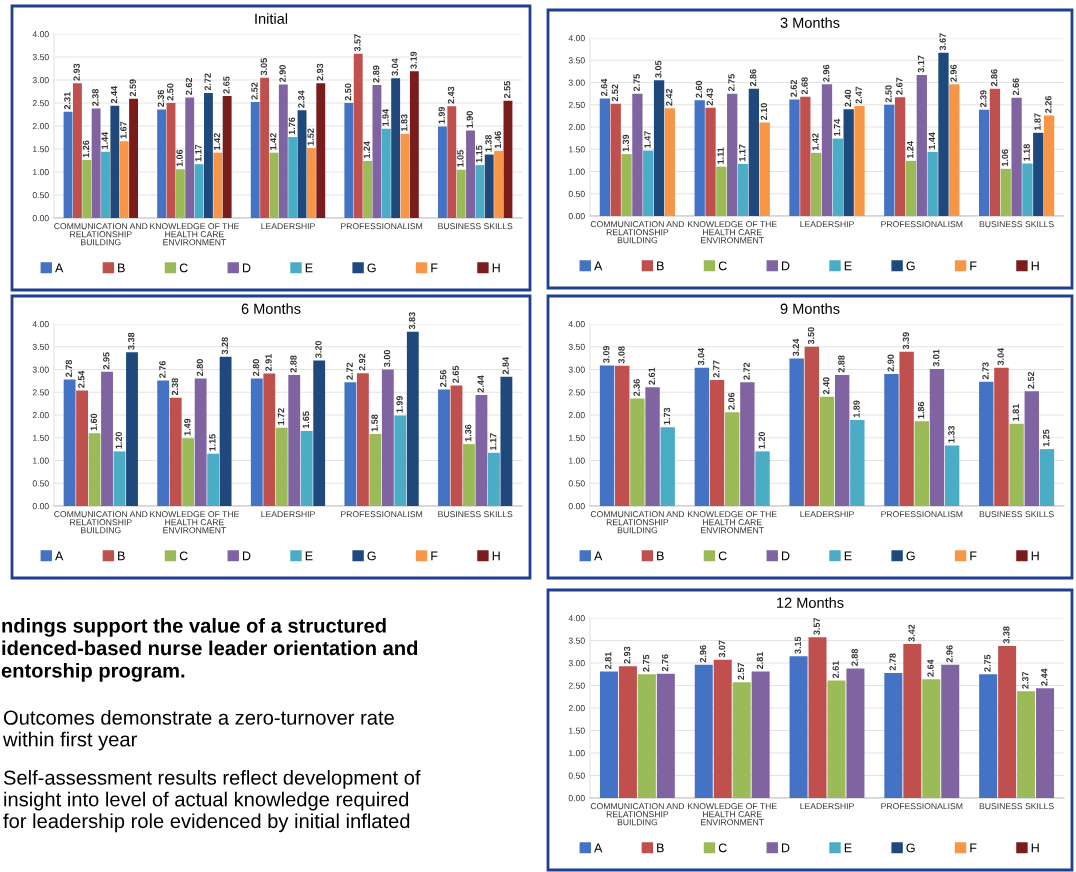  What do you see at coordinates (942, 42) in the screenshot?
I see `data-label: 3.67` at bounding box center [942, 42].